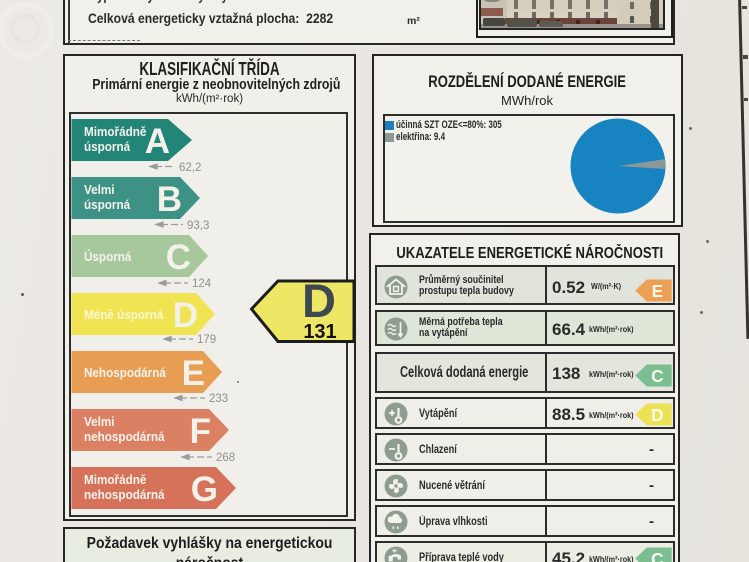  What do you see at coordinates (169, 199) in the screenshot?
I see `svg-text: B` at bounding box center [169, 199].